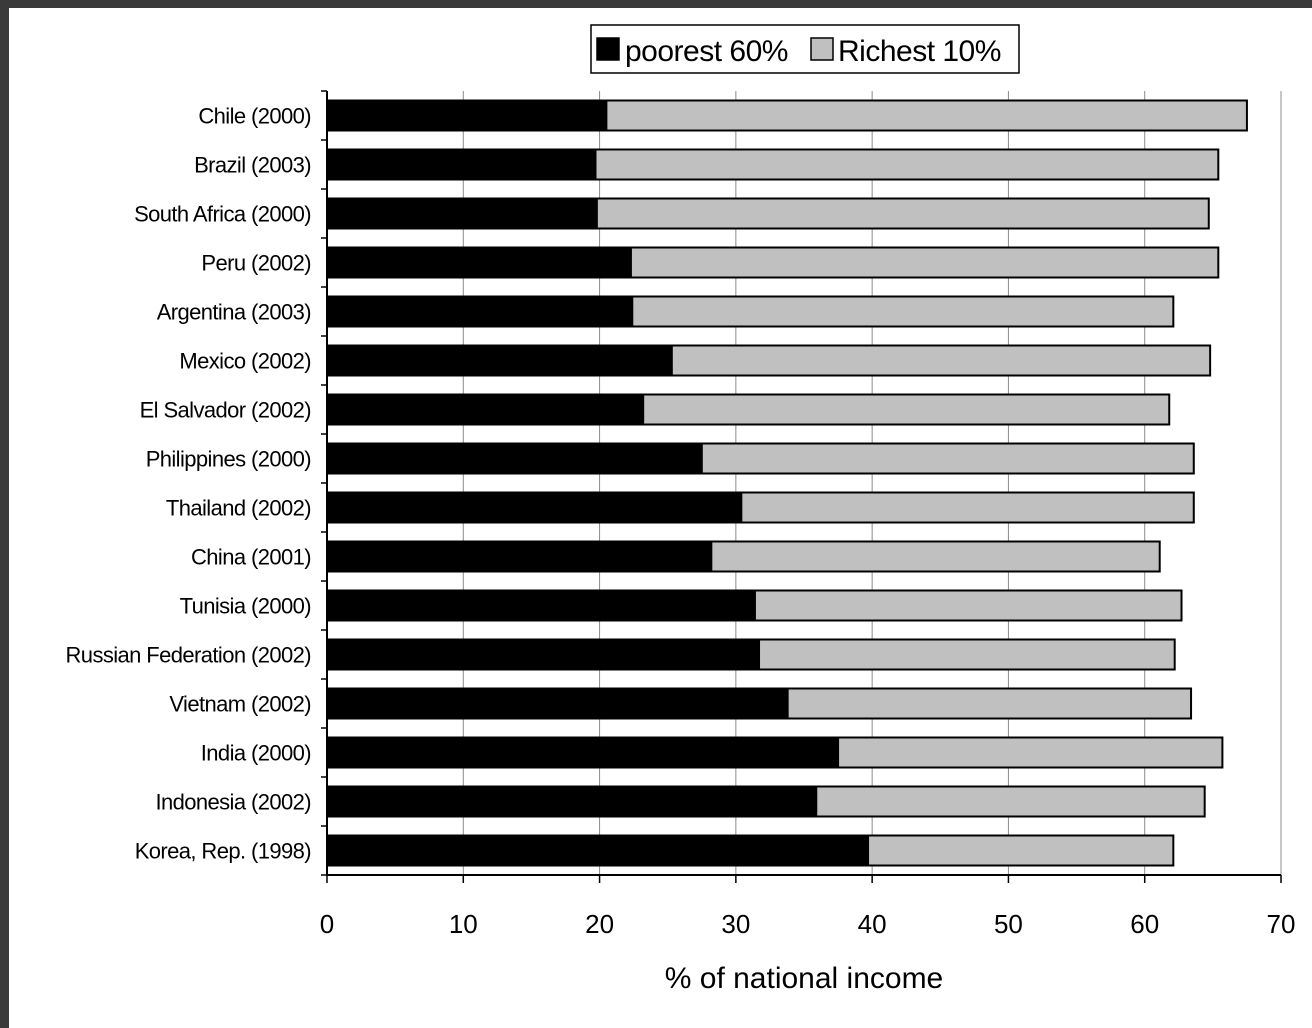  I want to click on category-label: Peru (2002), so click(256, 263).